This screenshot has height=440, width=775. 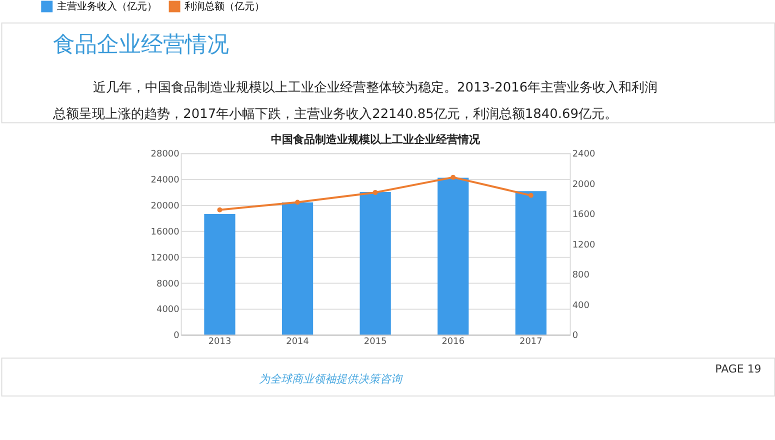 I want to click on legend-label: 主营业务收入（亿元）, so click(x=106, y=6).